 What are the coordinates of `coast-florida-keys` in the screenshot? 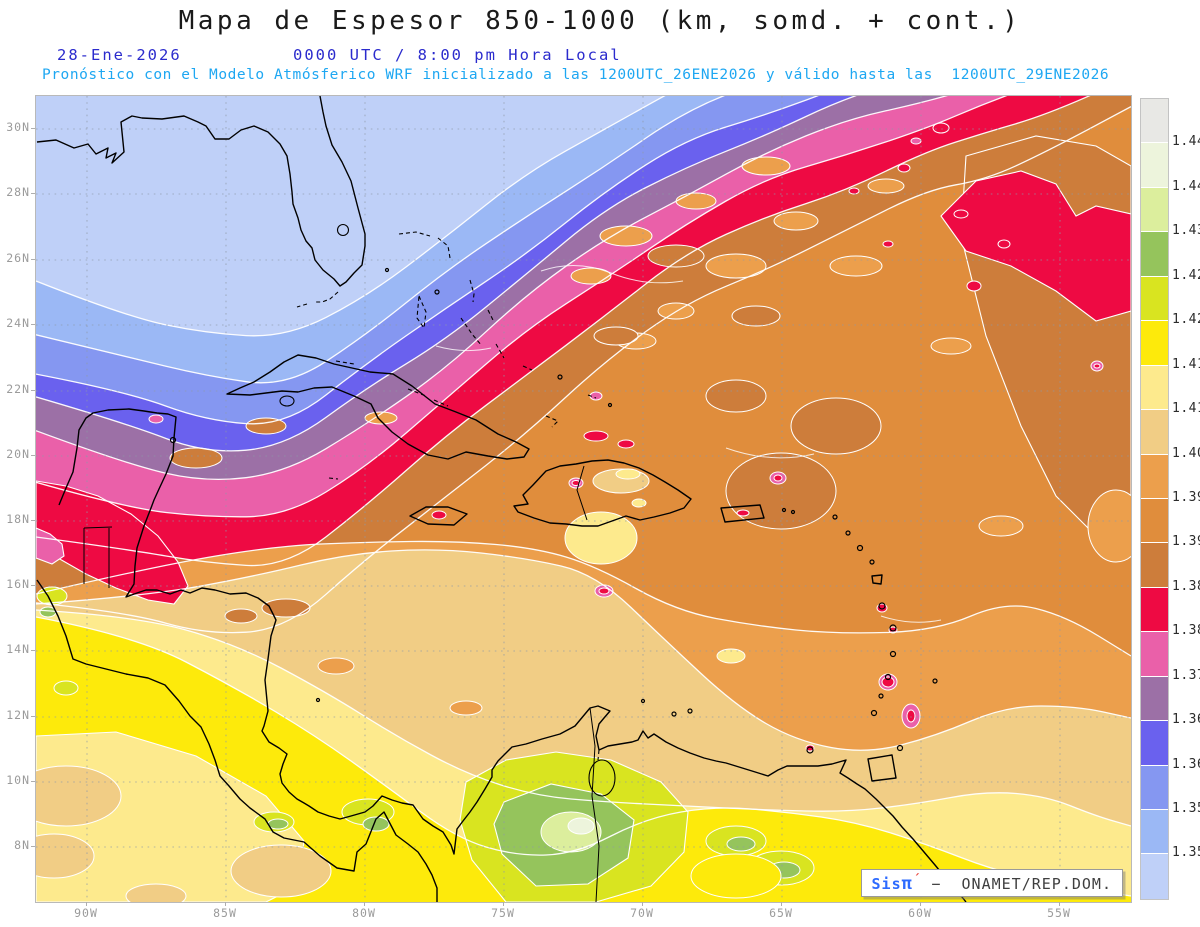 It's located at (317, 299).